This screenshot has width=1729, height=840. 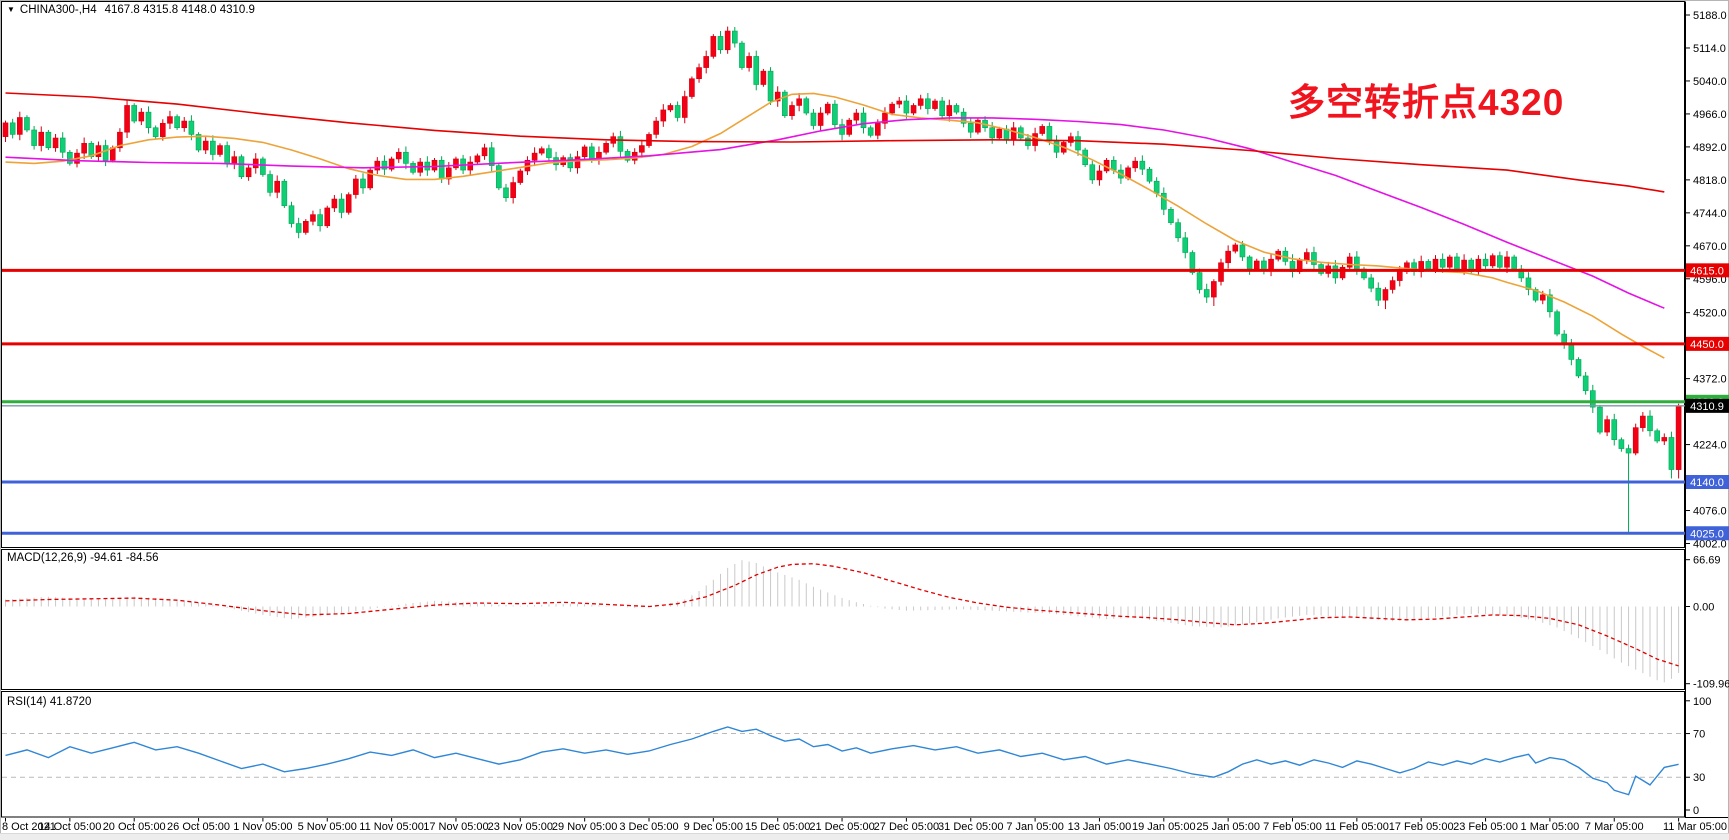 What do you see at coordinates (1710, 181) in the screenshot?
I see `price-tick-label: 4818.0` at bounding box center [1710, 181].